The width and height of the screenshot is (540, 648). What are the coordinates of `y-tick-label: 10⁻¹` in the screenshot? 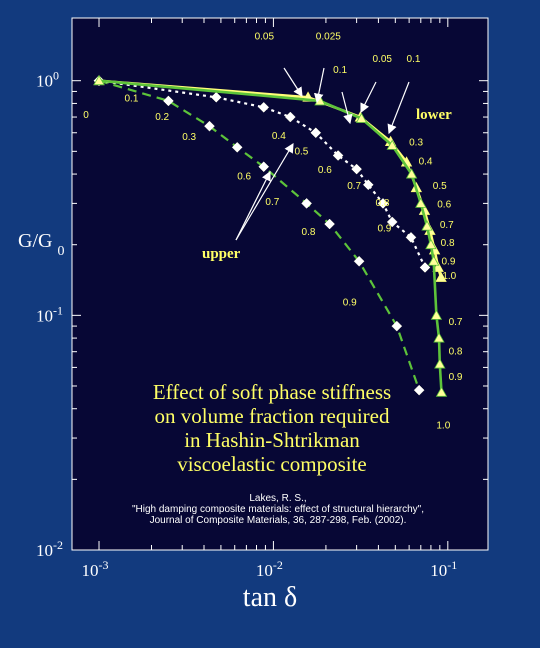 It's located at (49, 314).